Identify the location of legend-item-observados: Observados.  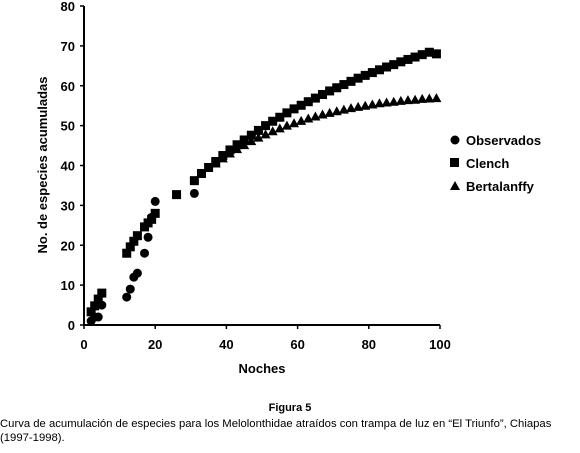
(495, 140).